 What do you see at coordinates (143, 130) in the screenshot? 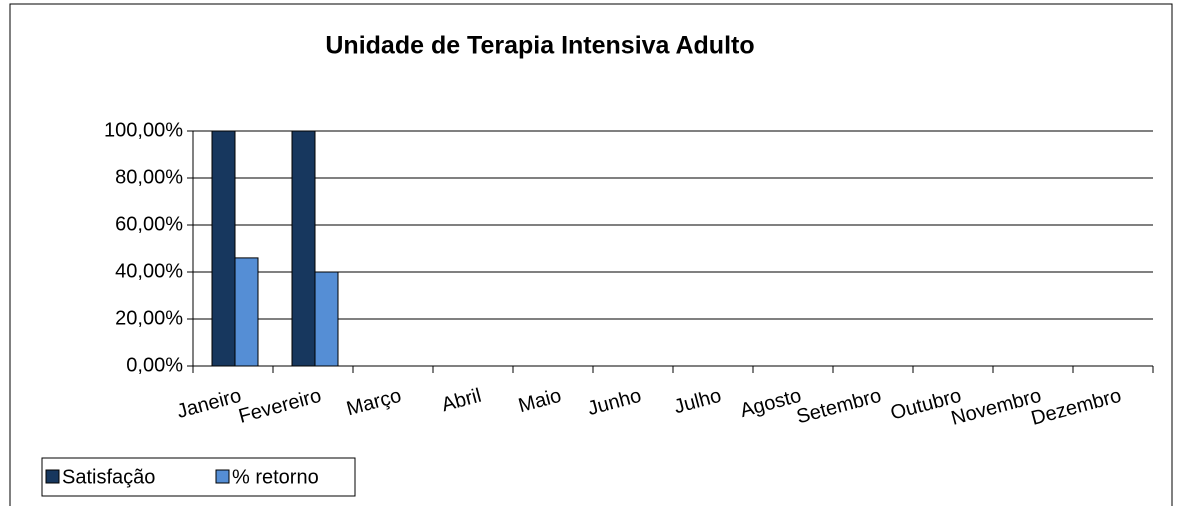
I see `y-tick-label: 100,00%` at bounding box center [143, 130].